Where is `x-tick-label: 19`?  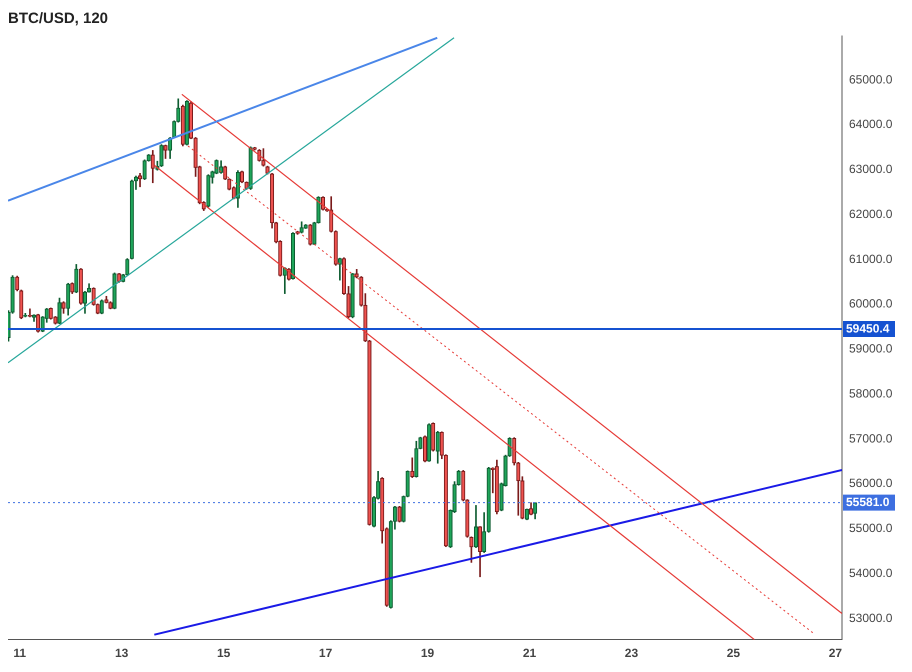
x-tick-label: 19 is located at coordinates (427, 653).